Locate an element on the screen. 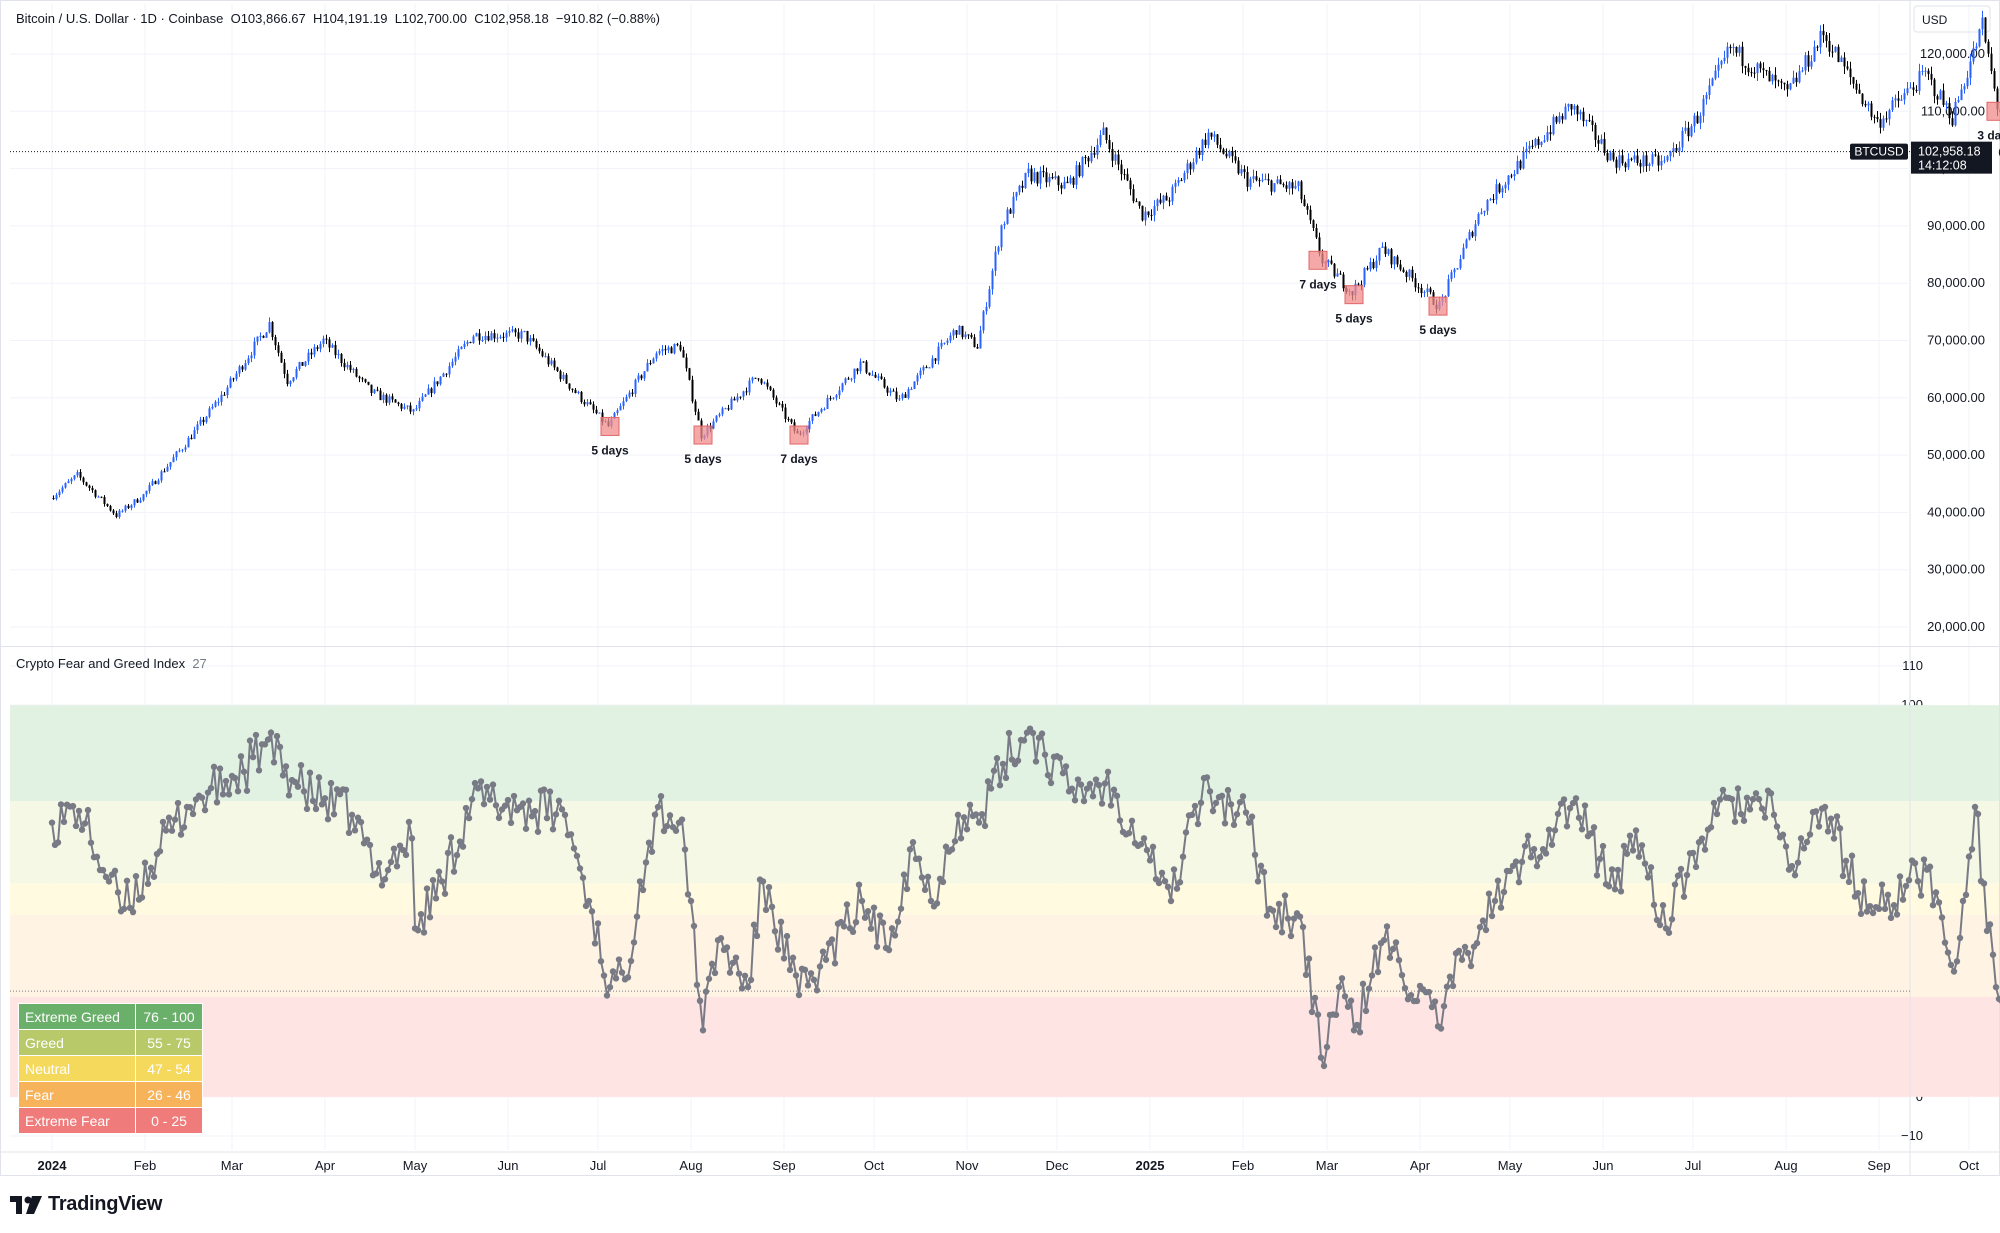 This screenshot has height=1233, width=2000. symbol-title: Bitcoin / U.S. Dollar · 1D · Coinbase is located at coordinates (120, 18).